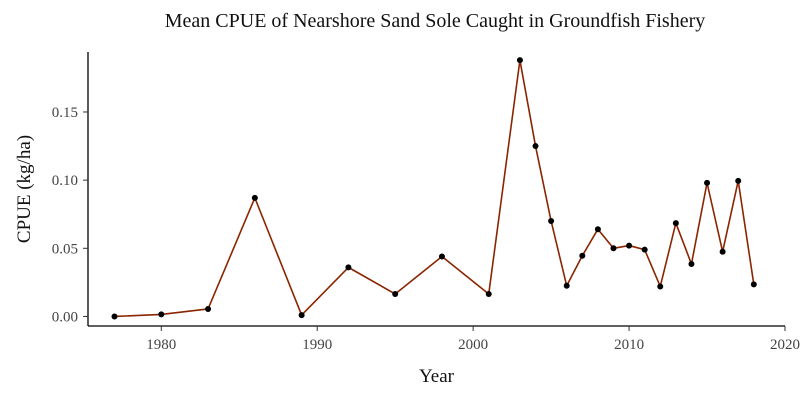 The image size is (800, 400). Describe the element at coordinates (317, 345) in the screenshot. I see `x-tick-label: 1990` at that location.